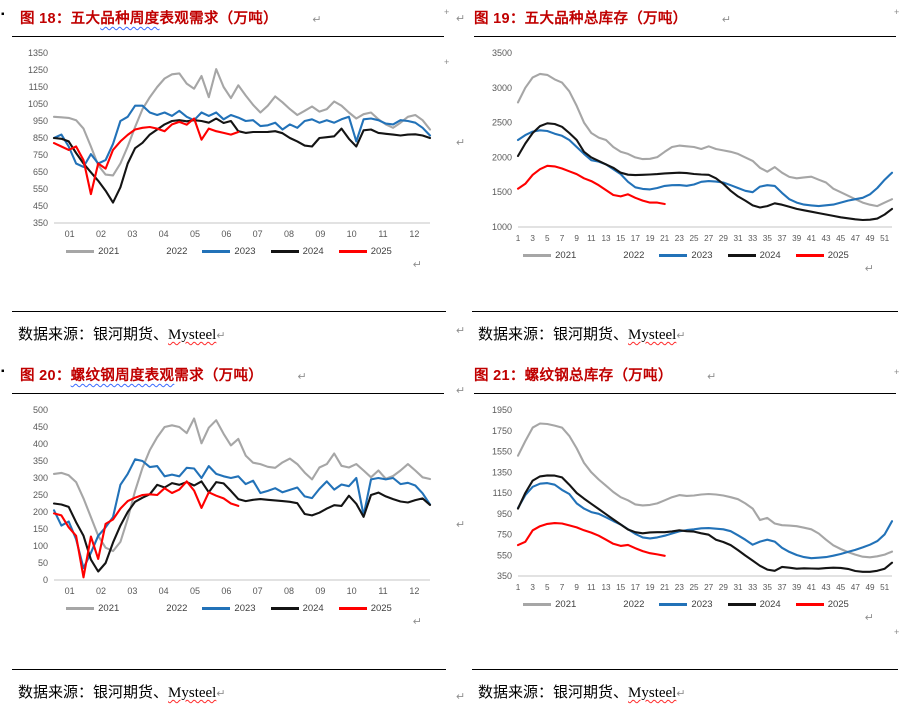 The image size is (904, 715). I want to click on svg-text: 1350, so click(502, 472).